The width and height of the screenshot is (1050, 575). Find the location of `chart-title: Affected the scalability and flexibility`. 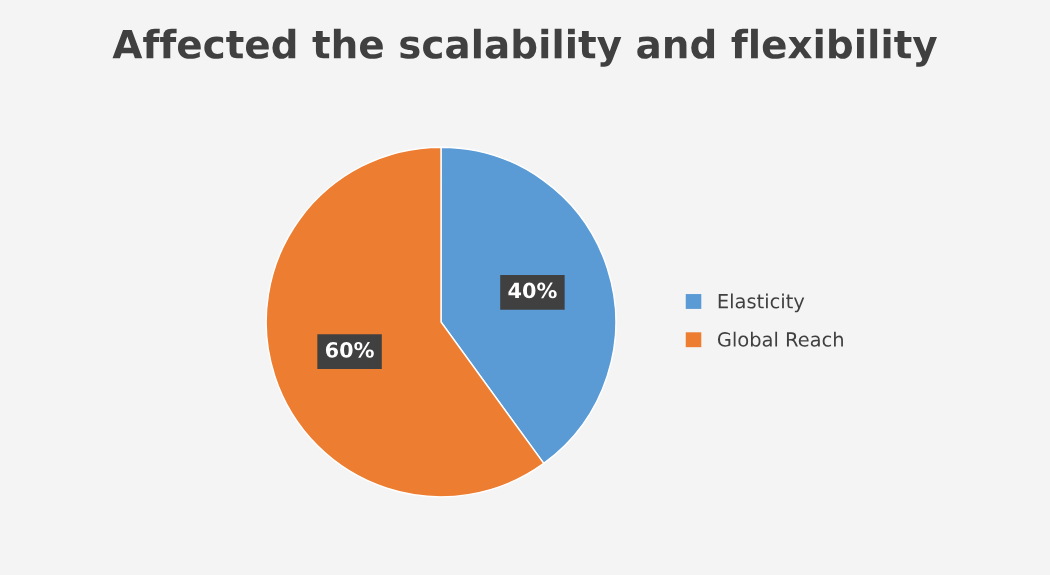

chart-title: Affected the scalability and flexibility is located at coordinates (524, 47).